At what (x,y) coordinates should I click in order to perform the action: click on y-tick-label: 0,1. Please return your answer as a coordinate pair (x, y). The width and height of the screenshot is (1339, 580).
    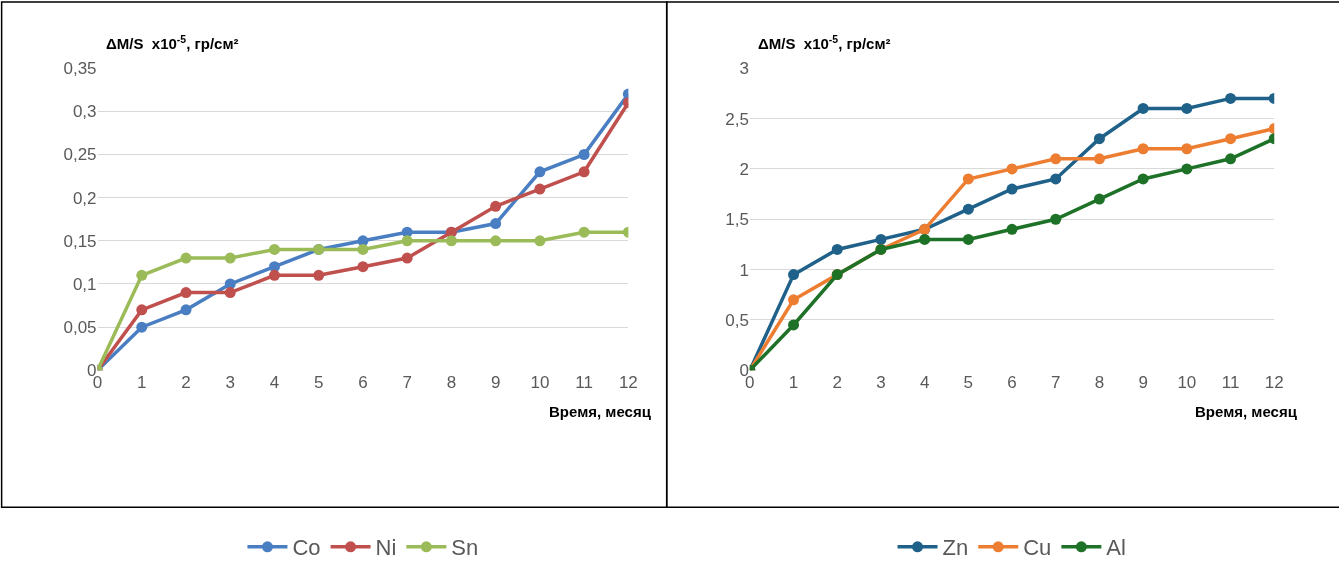
    Looking at the image, I should click on (84, 284).